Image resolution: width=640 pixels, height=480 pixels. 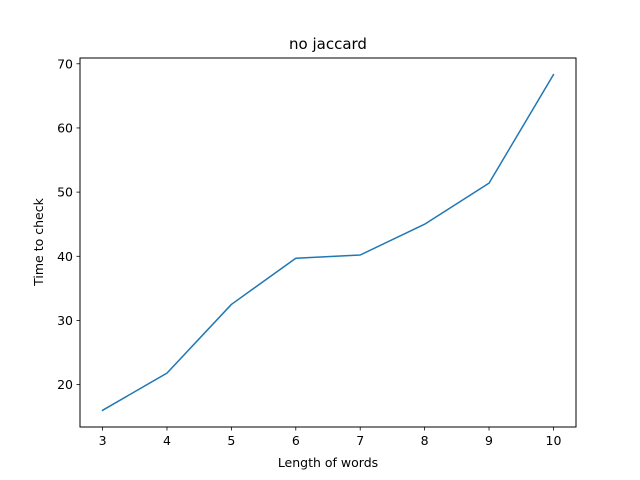 I want to click on y-axis-label: Time to check, so click(x=38, y=241).